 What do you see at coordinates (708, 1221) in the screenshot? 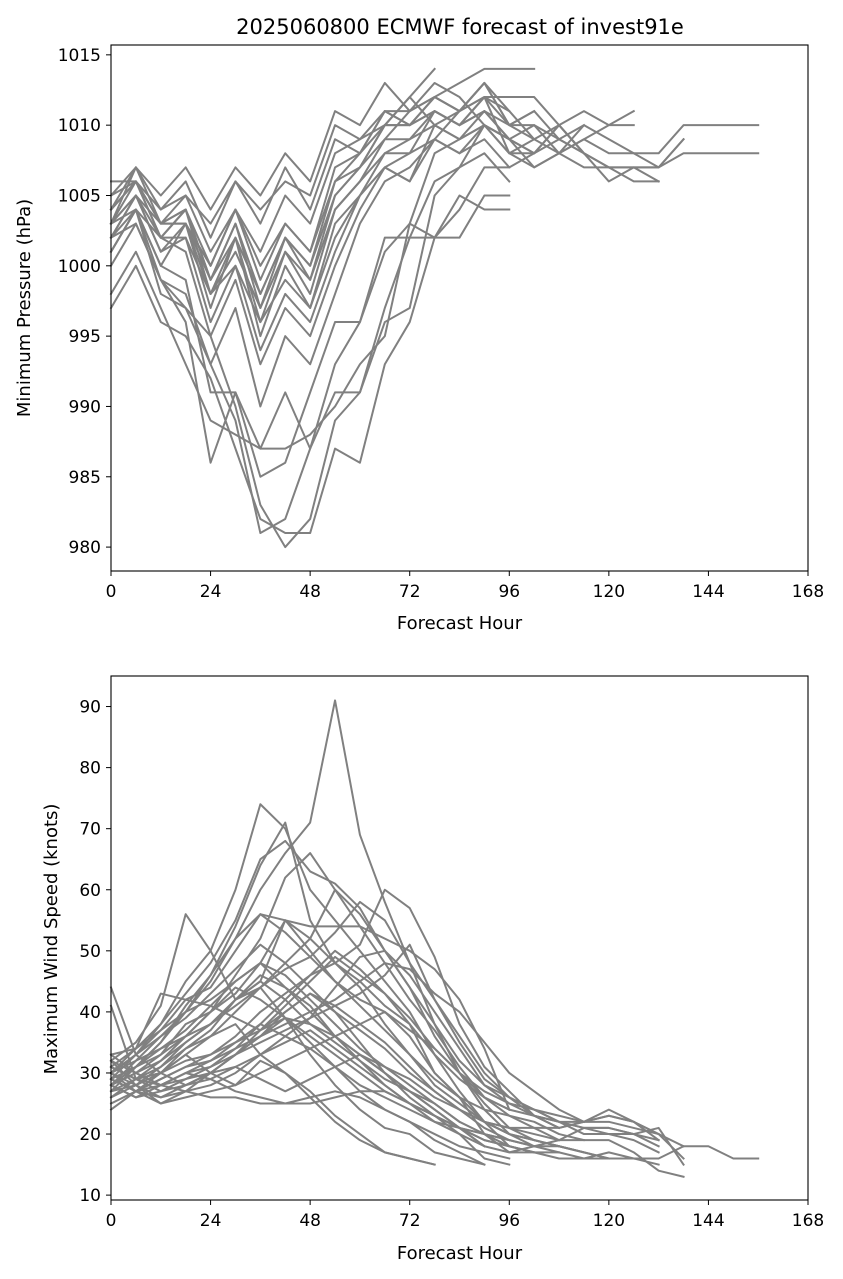
I see `wind-x-tick-label: 144` at bounding box center [708, 1221].